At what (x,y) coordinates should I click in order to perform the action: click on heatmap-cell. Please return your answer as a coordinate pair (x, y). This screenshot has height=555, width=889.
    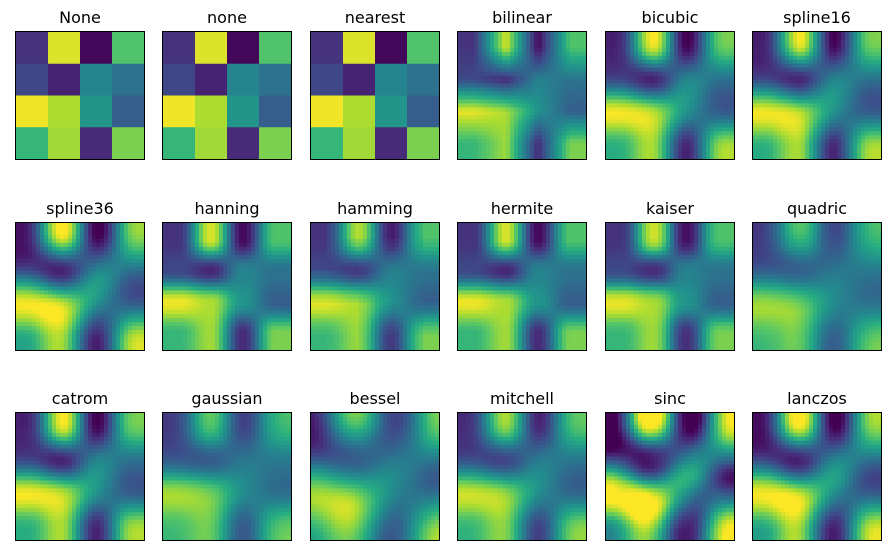
    Looking at the image, I should click on (243, 79).